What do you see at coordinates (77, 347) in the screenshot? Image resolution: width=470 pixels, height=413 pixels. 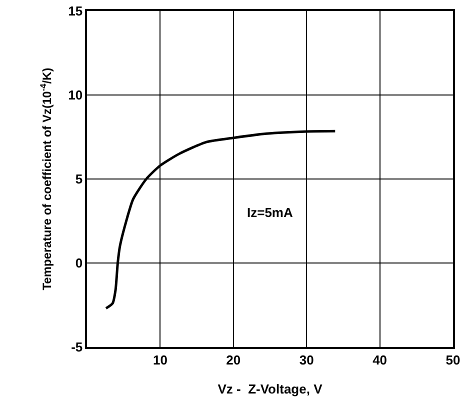 I see `y-tick-label: -5` at bounding box center [77, 347].